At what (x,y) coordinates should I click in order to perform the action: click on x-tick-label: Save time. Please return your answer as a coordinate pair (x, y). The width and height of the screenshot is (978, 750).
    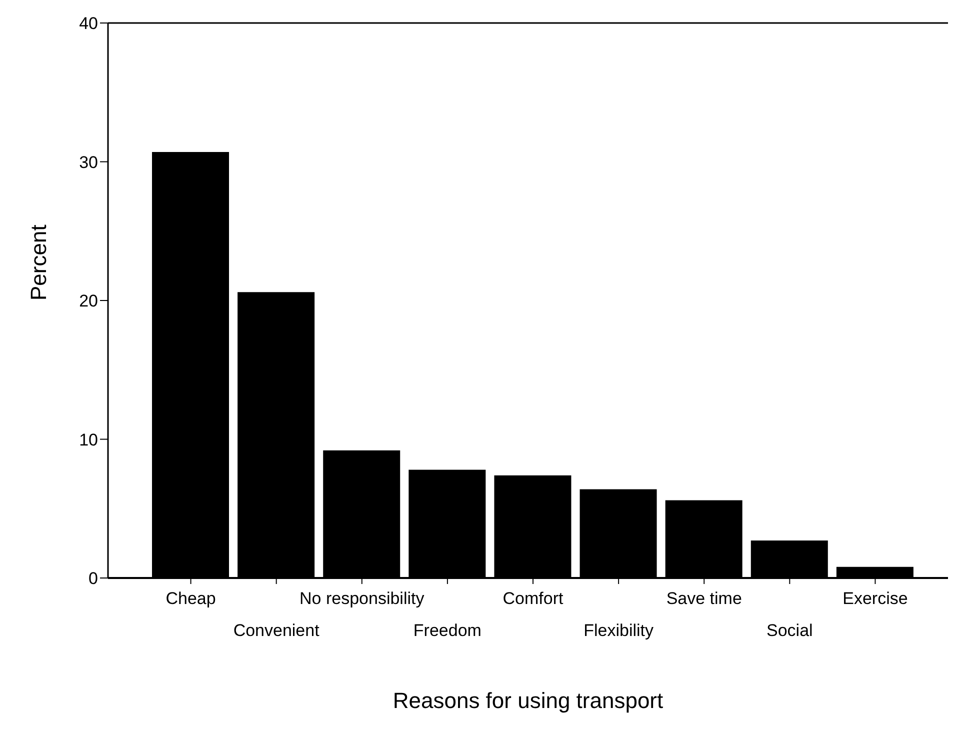
    Looking at the image, I should click on (704, 598).